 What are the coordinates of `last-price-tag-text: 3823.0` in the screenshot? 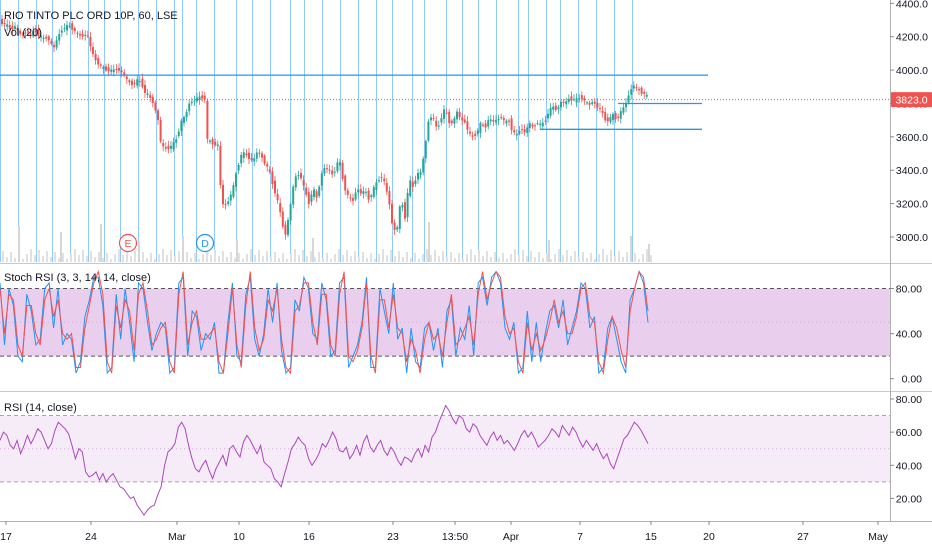 It's located at (911, 101).